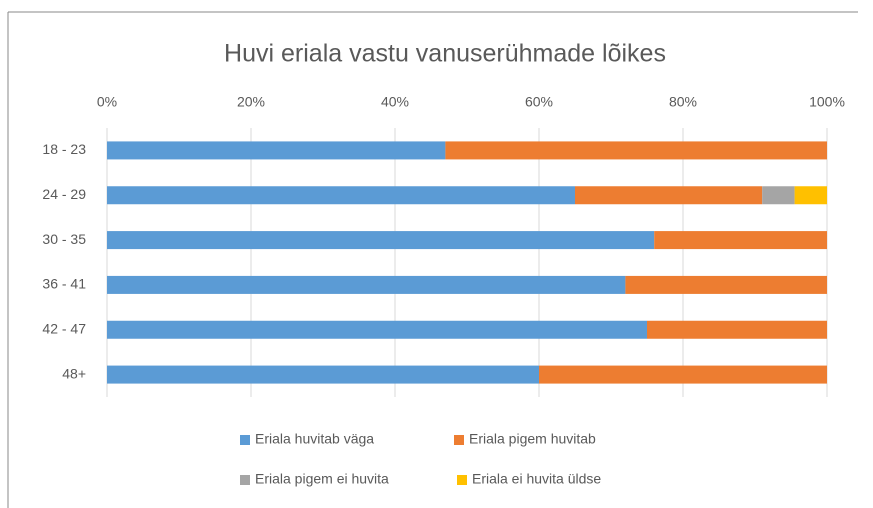 The image size is (873, 508). I want to click on y-tick-label: 36 - 41, so click(64, 284).